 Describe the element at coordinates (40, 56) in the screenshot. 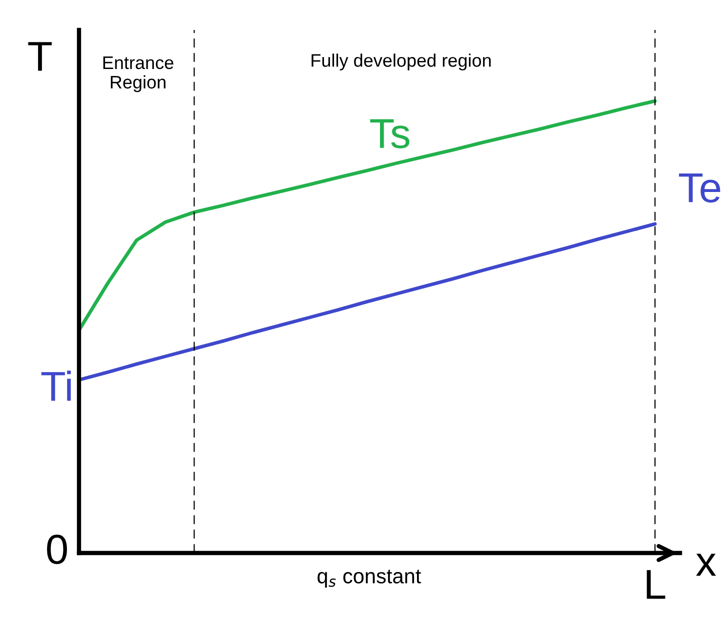

I see `y-axis-title: T` at that location.